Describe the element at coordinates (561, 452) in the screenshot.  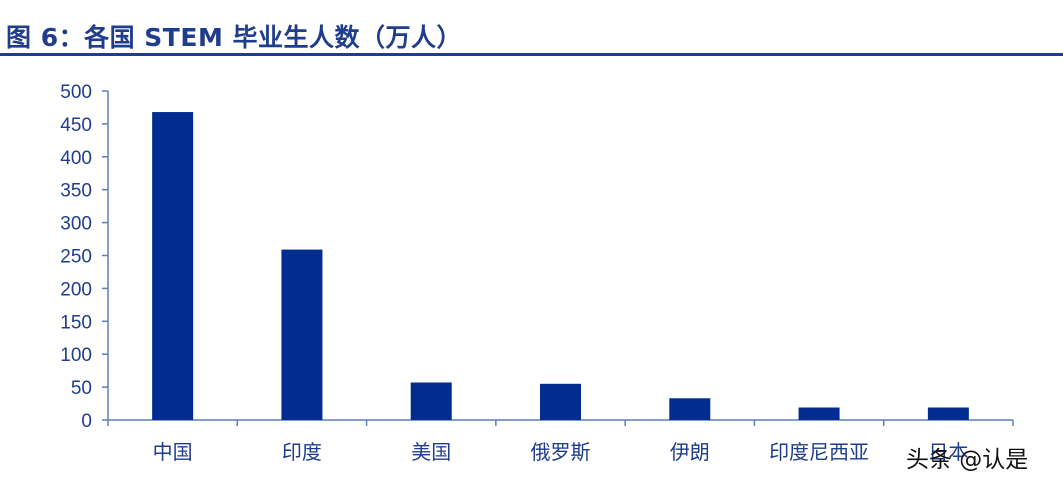
I see `x-category-label: 俄罗斯` at that location.